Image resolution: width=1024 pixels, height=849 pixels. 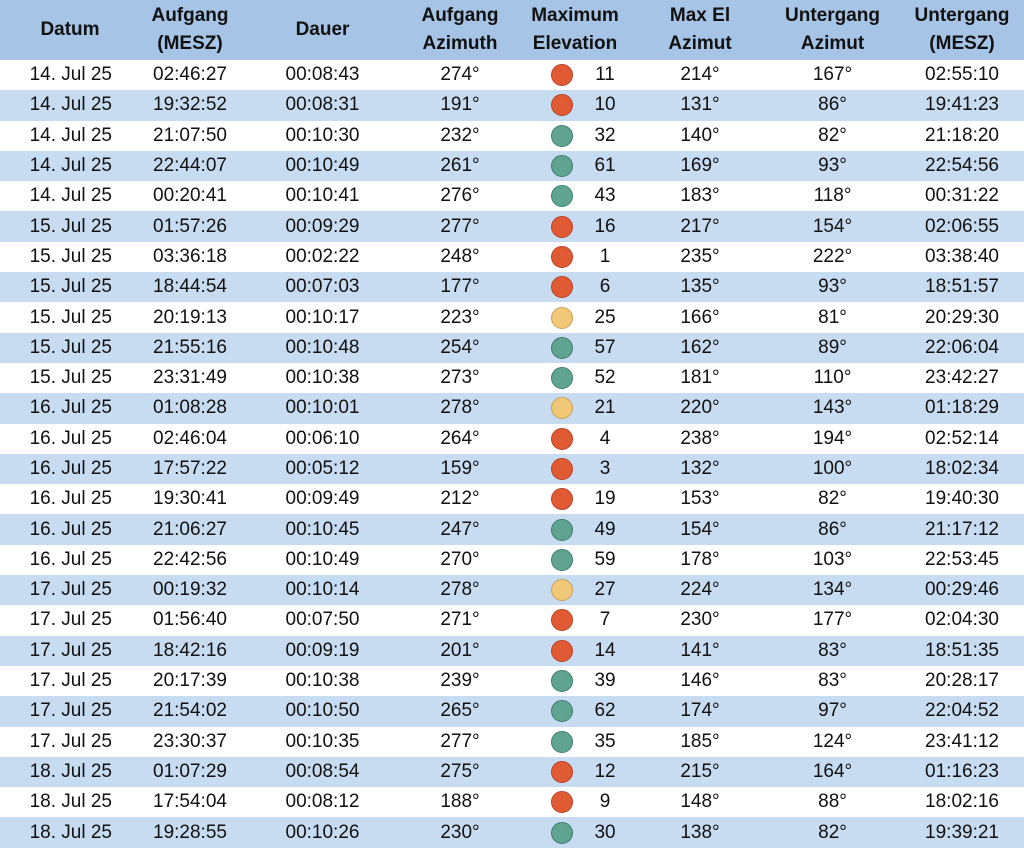 What do you see at coordinates (562, 408) in the screenshot?
I see `yellow-circle-icon` at bounding box center [562, 408].